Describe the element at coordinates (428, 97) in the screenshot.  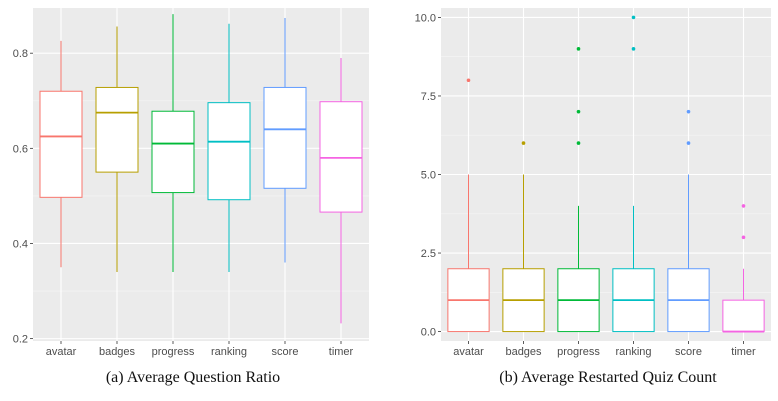
I see `y-tick-label: 7.5` at that location.